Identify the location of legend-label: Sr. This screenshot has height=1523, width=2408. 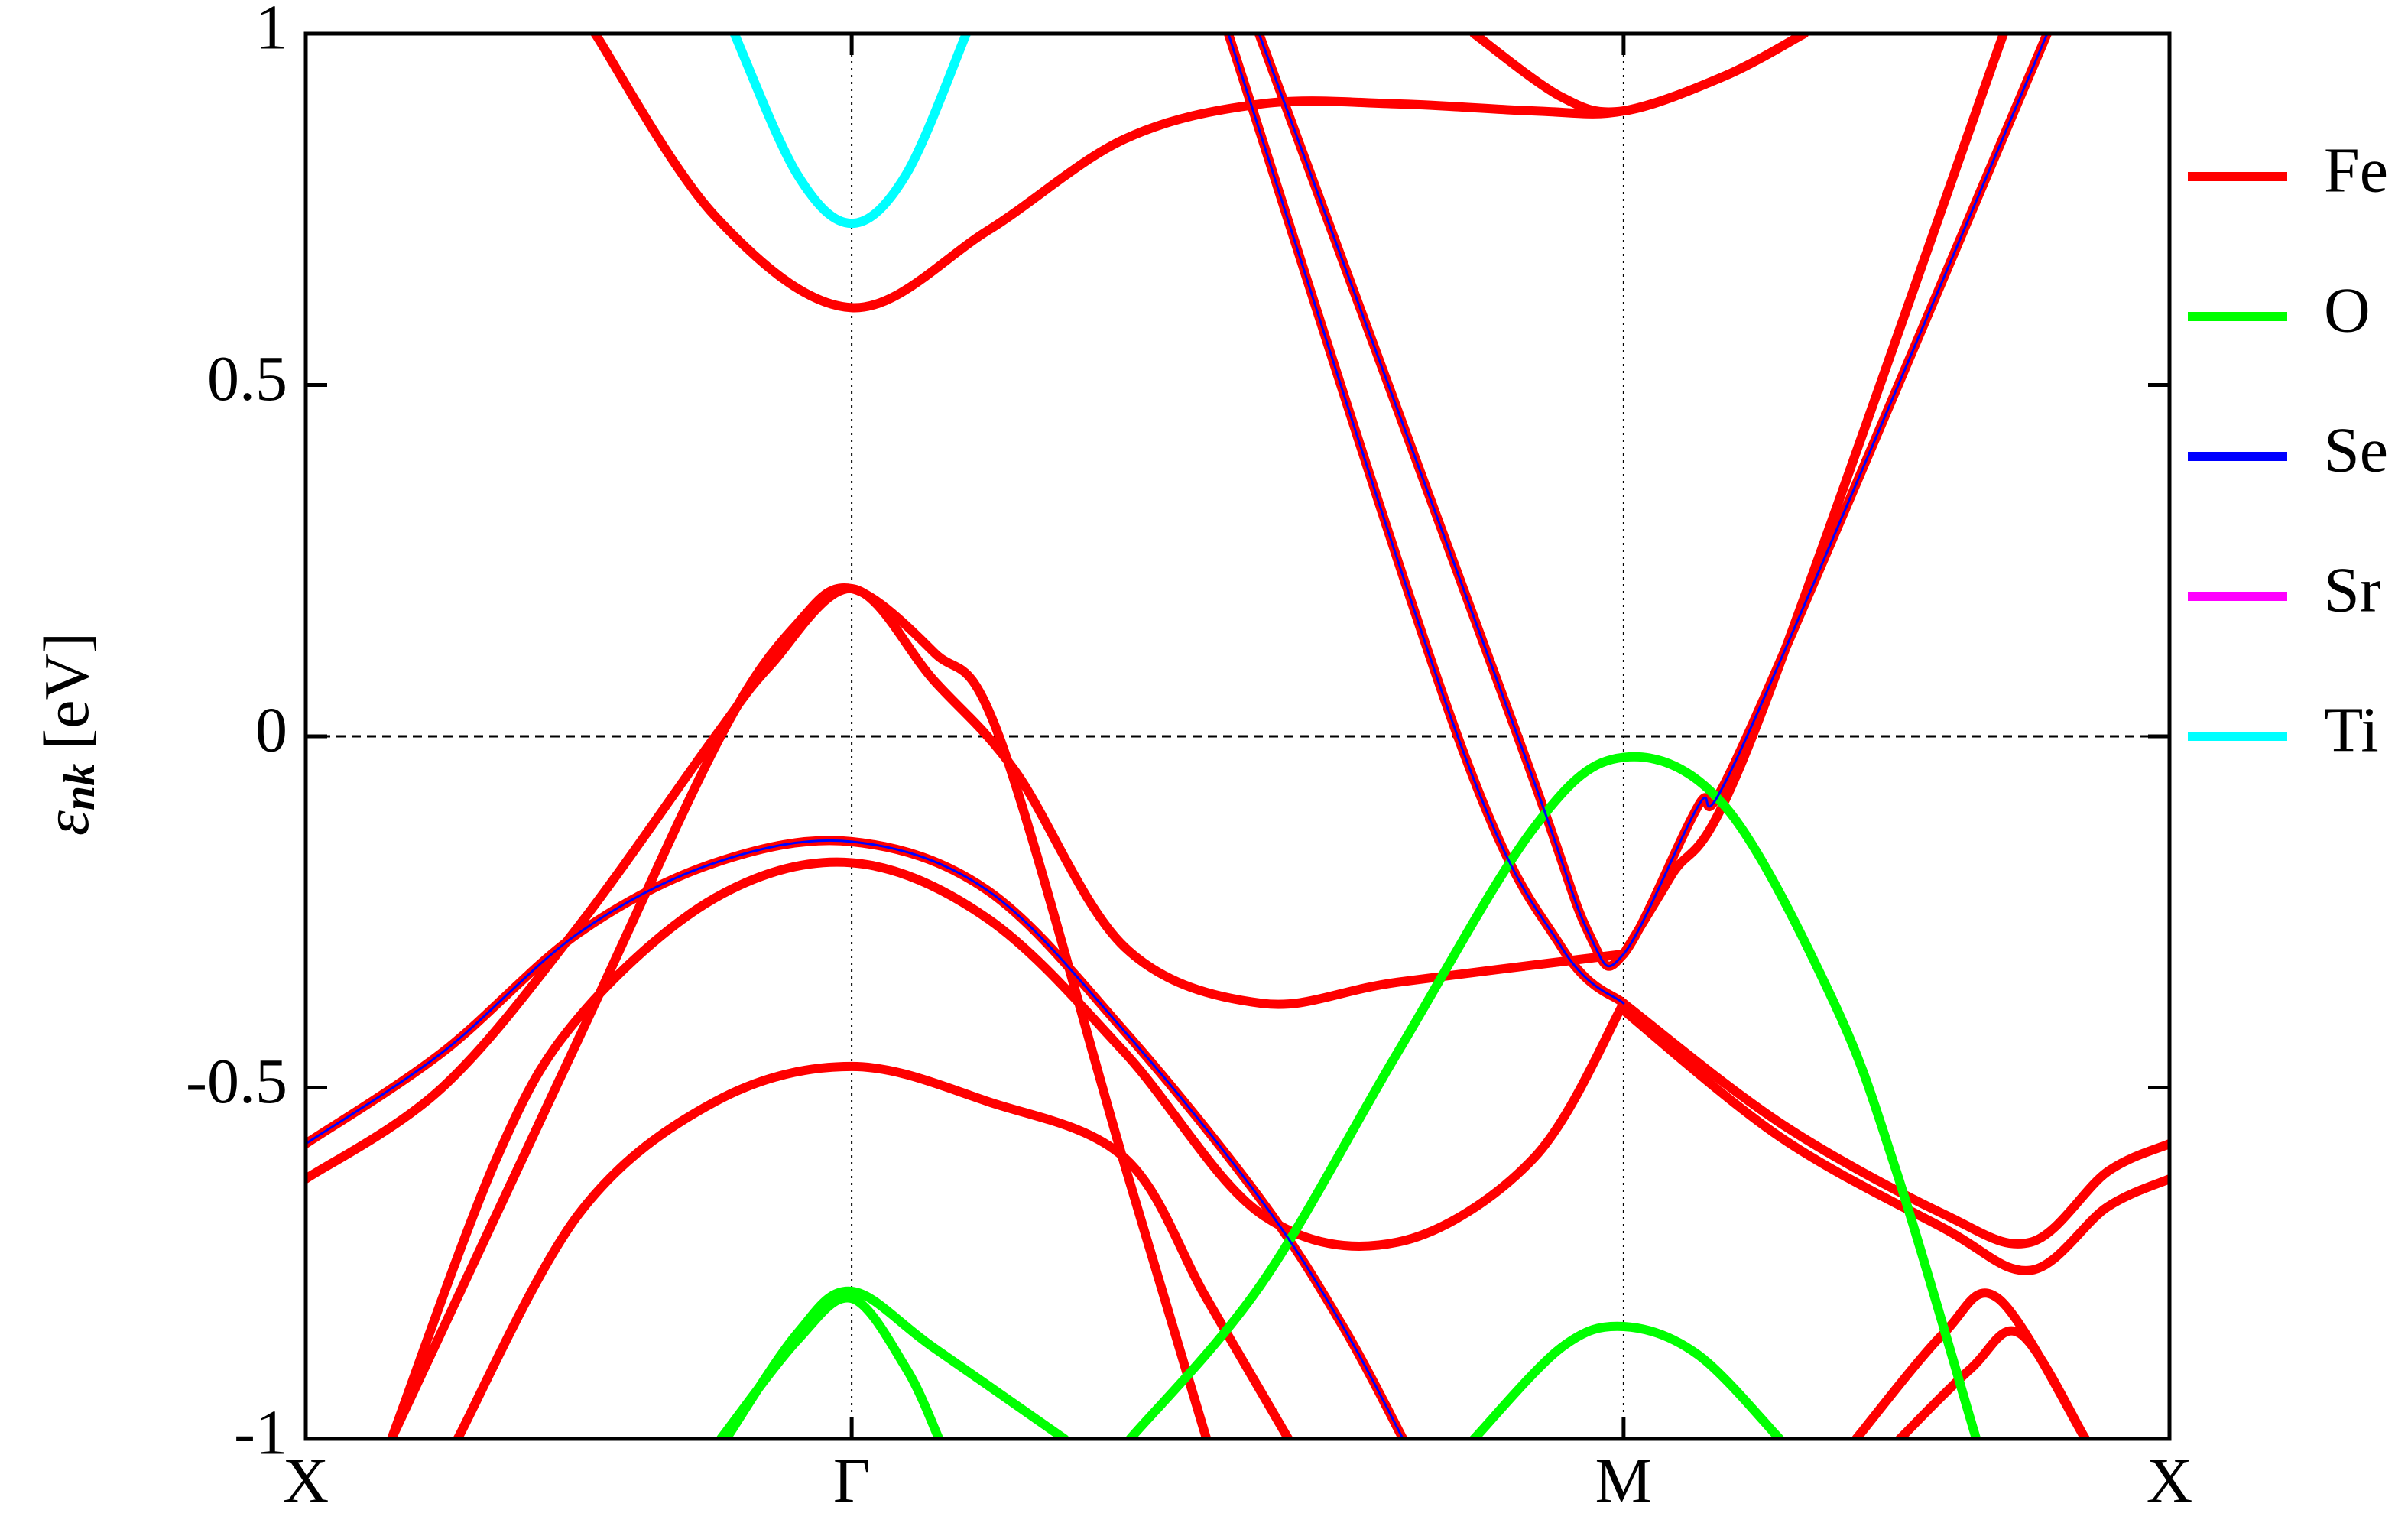
(2353, 589).